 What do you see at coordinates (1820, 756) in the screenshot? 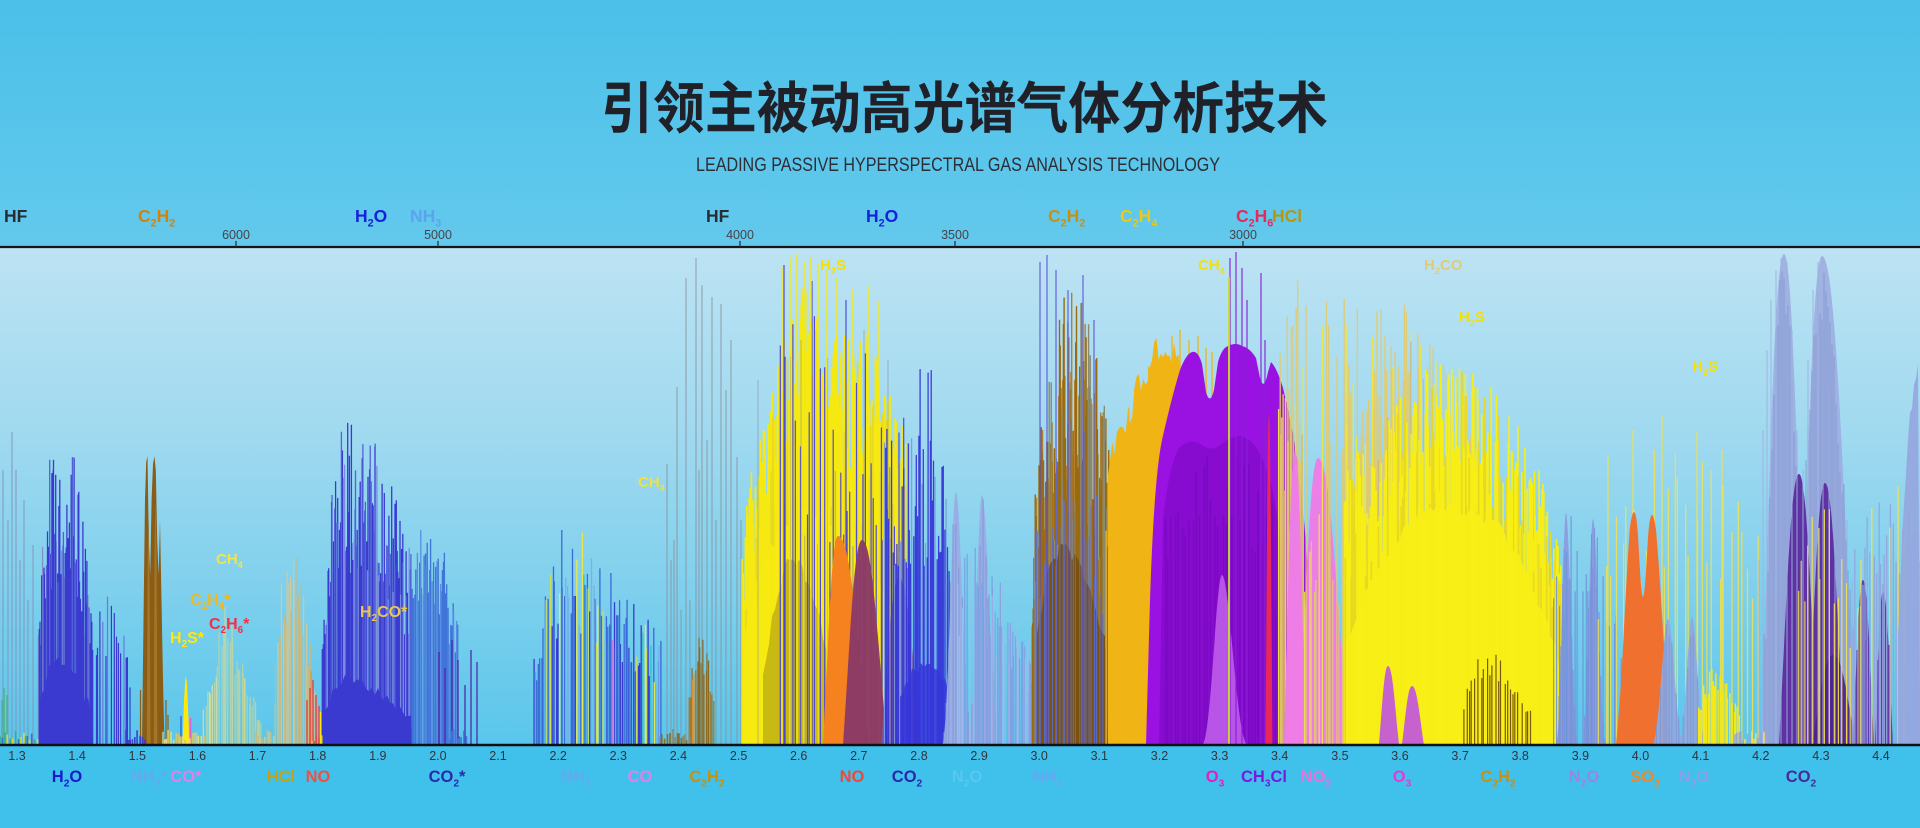
I see `svg-text: 4.3` at bounding box center [1820, 756].